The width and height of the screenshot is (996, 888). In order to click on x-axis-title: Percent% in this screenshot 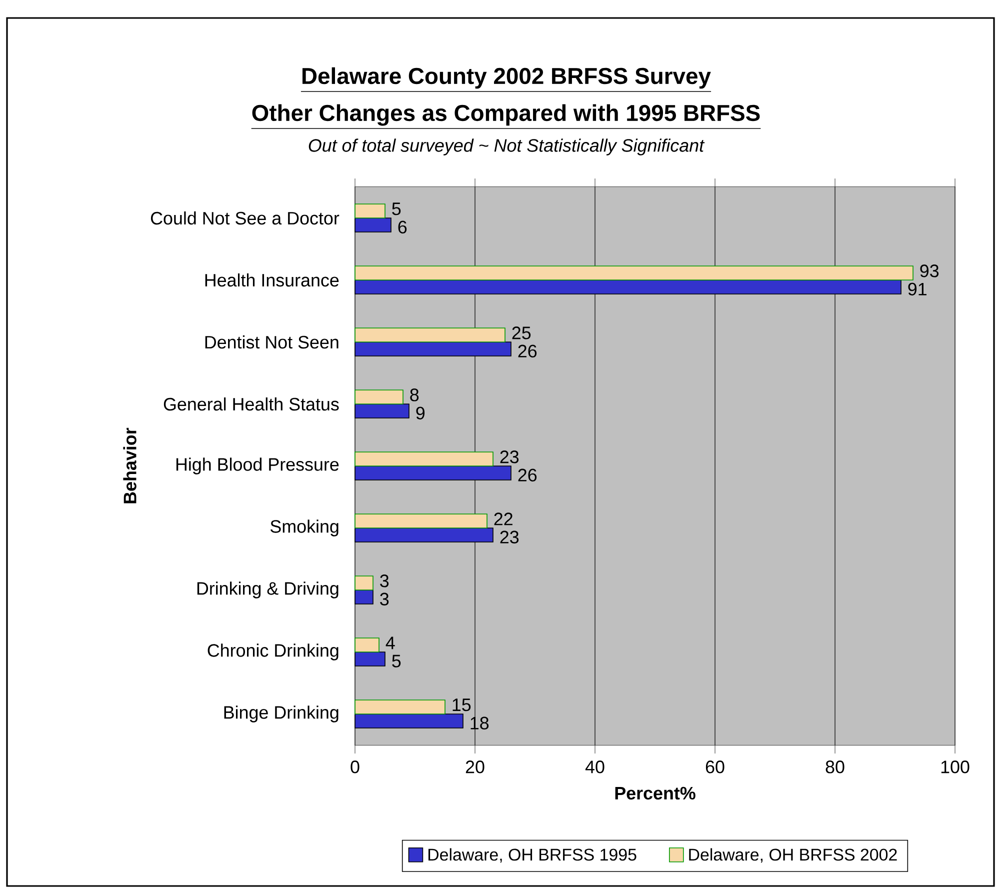, I will do `click(655, 793)`.